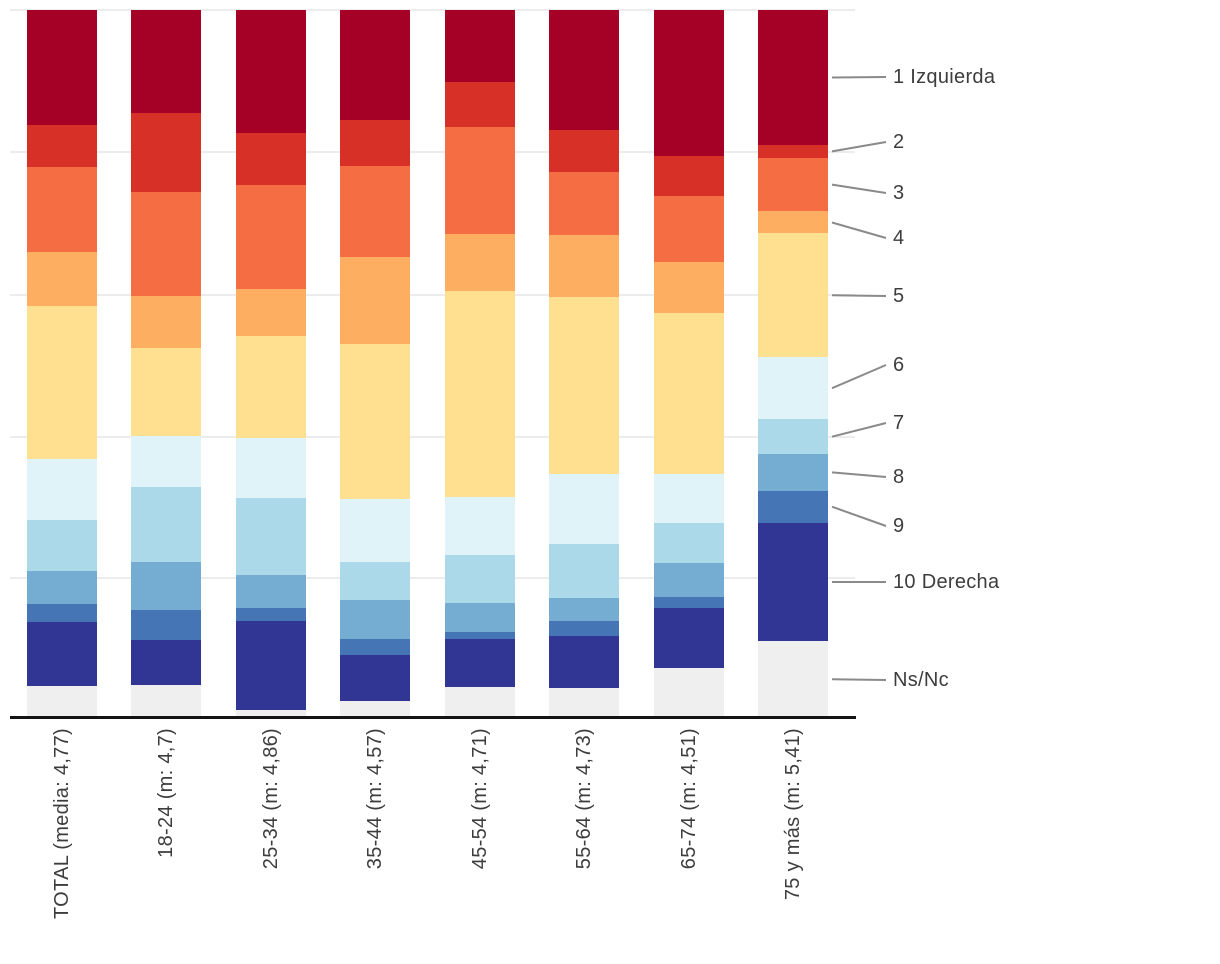 This screenshot has height=964, width=1220. Describe the element at coordinates (899, 526) in the screenshot. I see `legend-label-9: 9` at that location.